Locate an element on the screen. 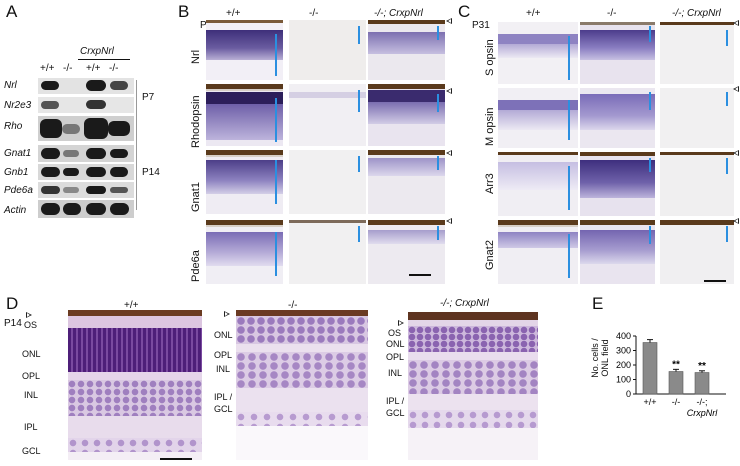 This screenshot has width=740, height=466. panel-b-row-pde6a: Pde6a is located at coordinates (196, 266).